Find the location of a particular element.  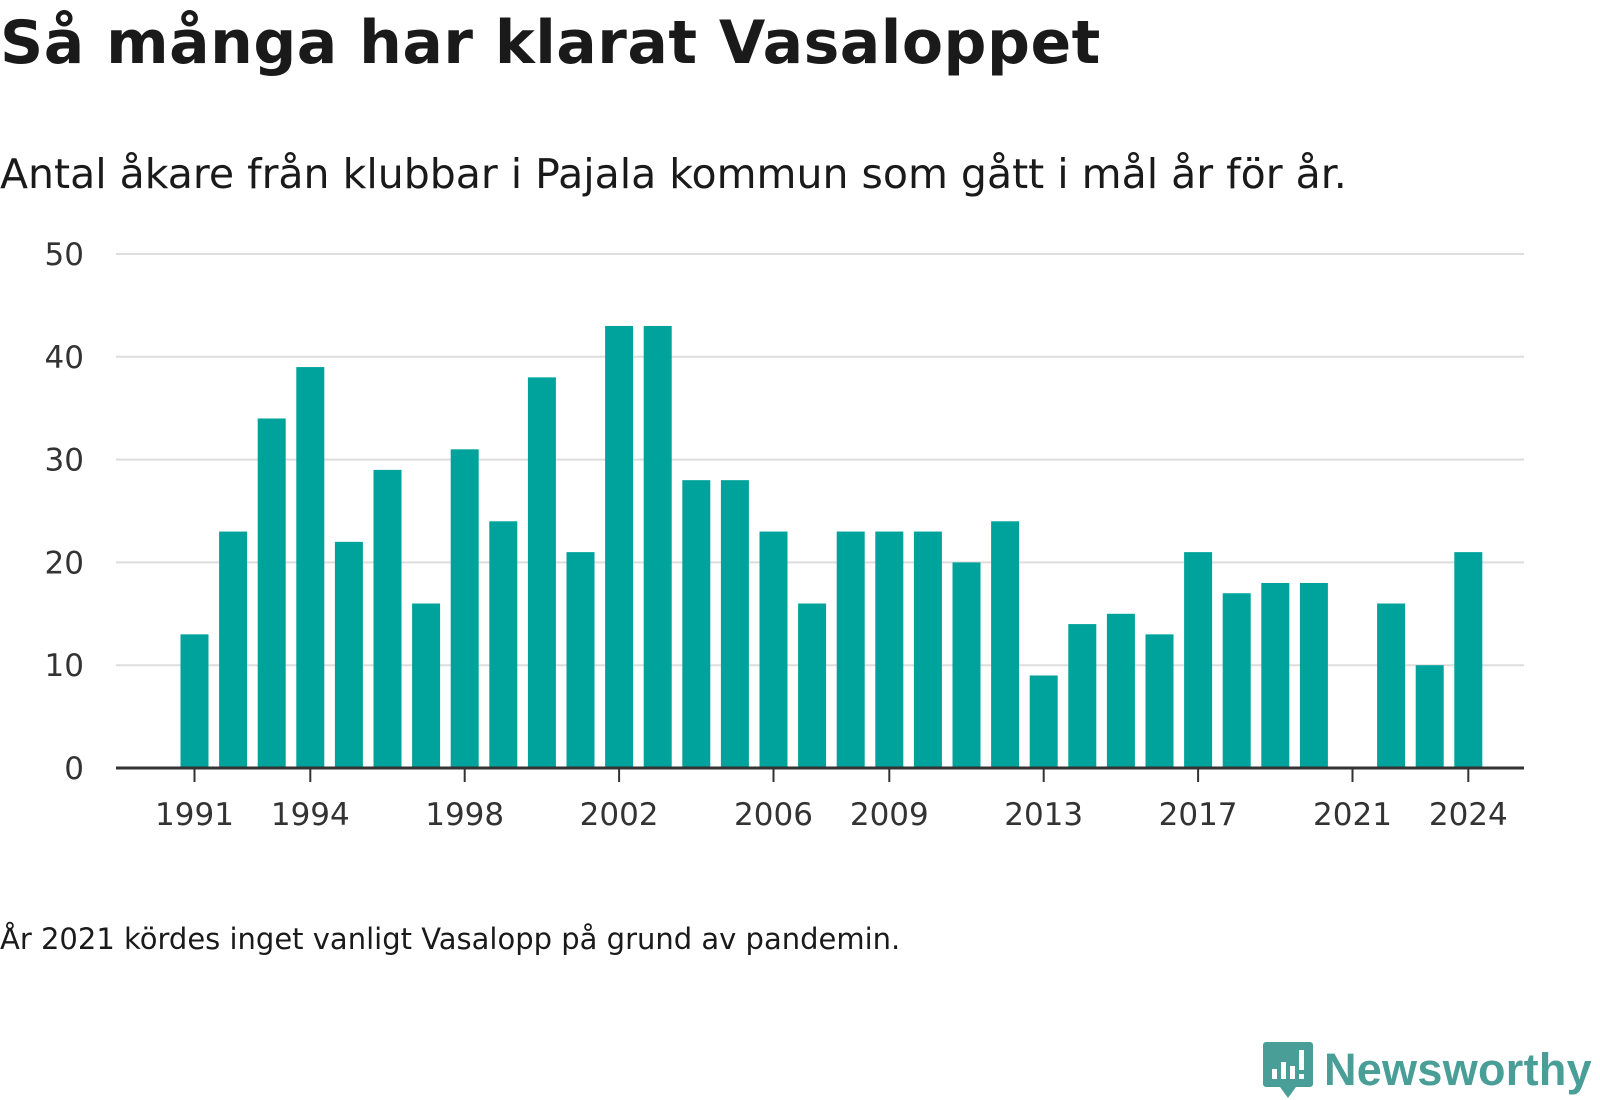

x-tick-label: 2009 is located at coordinates (889, 815).